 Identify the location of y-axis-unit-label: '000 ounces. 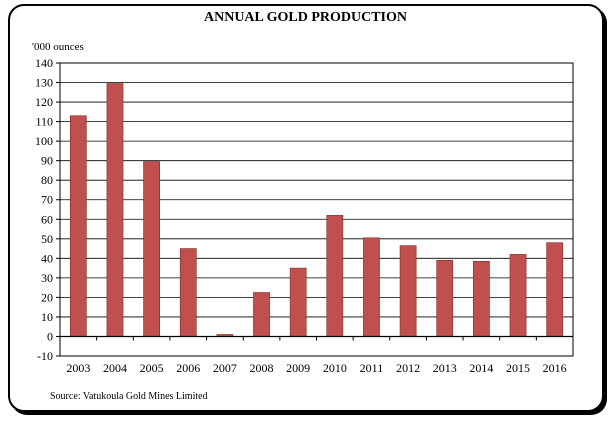
(58, 47).